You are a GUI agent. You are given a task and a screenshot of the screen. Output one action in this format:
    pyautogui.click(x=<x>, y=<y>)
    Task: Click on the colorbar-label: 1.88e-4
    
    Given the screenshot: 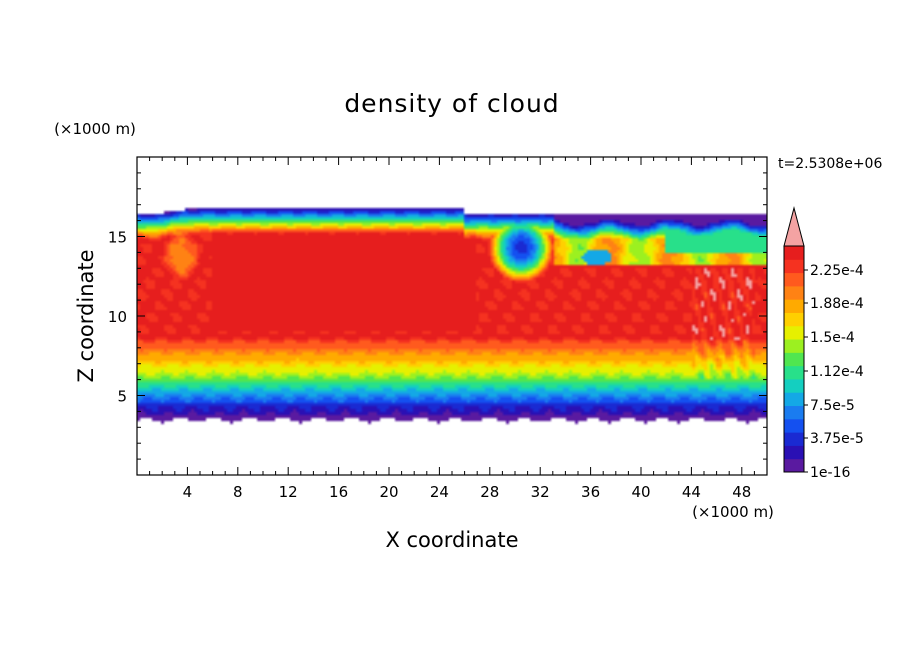 What is the action you would take?
    pyautogui.click(x=837, y=304)
    